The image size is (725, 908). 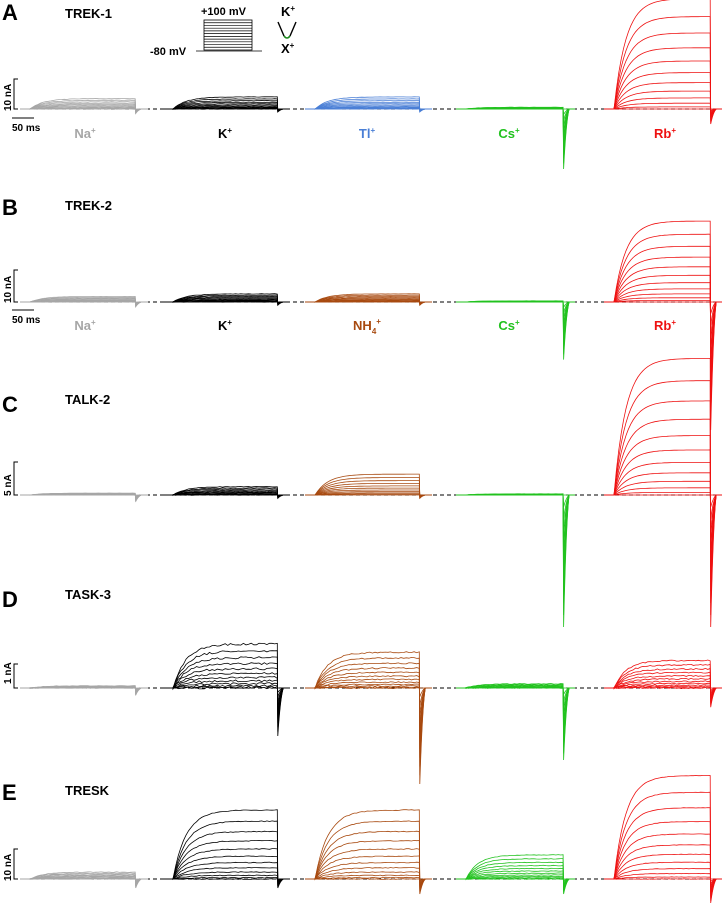 I want to click on ion-label-tl: Tl+, so click(x=367, y=133).